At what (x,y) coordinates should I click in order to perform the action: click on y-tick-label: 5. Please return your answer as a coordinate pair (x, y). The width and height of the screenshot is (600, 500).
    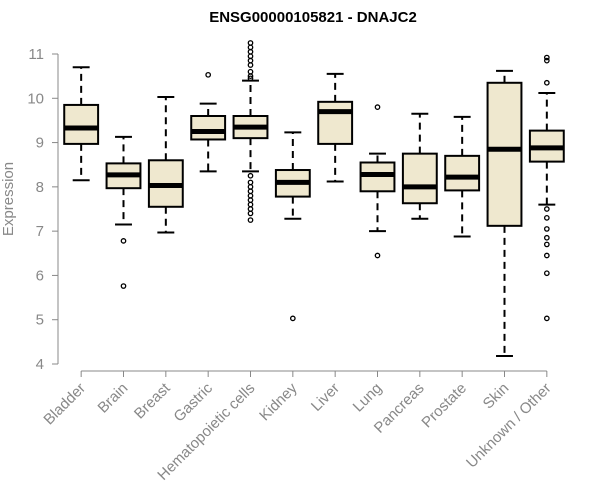
    Looking at the image, I should click on (40, 320).